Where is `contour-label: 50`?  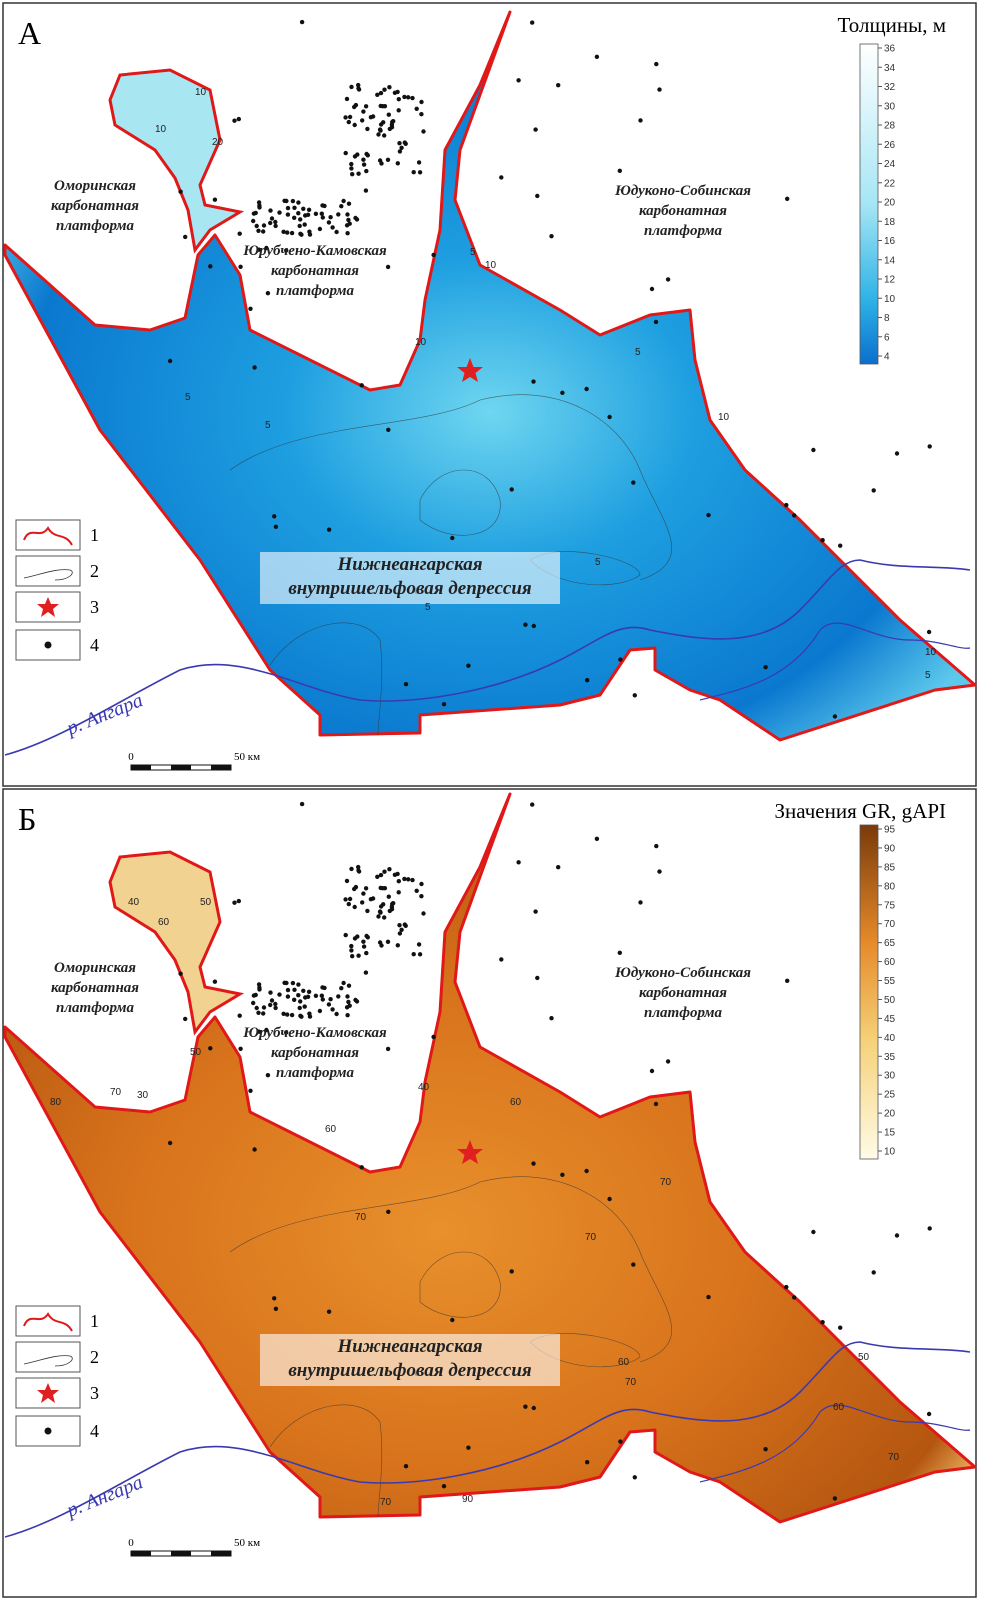
contour-label: 50 is located at coordinates (196, 1052).